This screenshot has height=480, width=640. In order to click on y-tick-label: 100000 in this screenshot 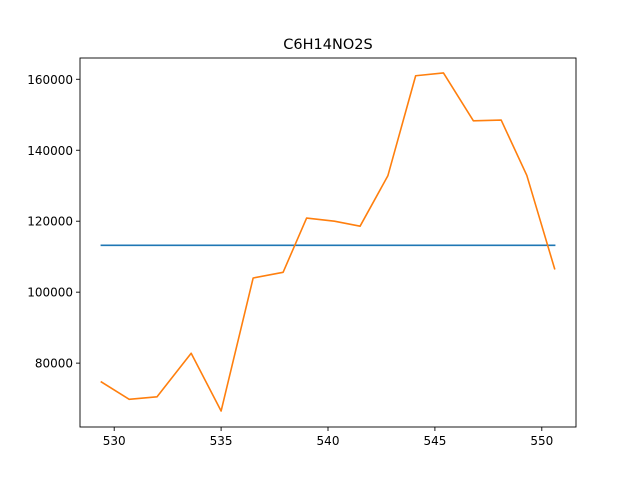, I will do `click(50, 293)`.